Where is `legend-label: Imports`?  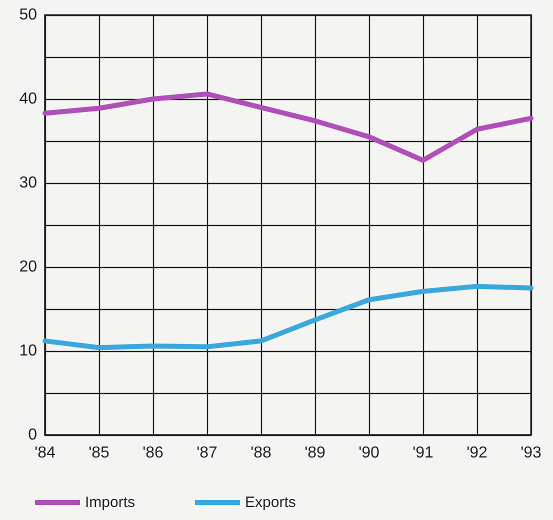
legend-label: Imports is located at coordinates (110, 502).